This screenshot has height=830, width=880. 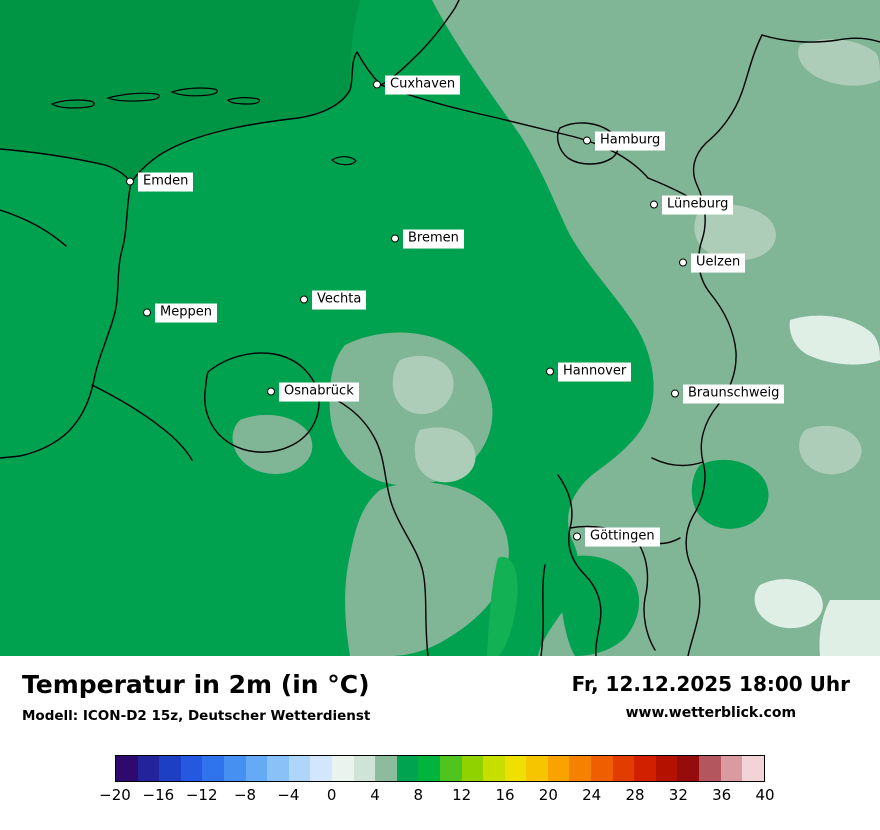 I want to click on city-label: Hannover, so click(x=595, y=372).